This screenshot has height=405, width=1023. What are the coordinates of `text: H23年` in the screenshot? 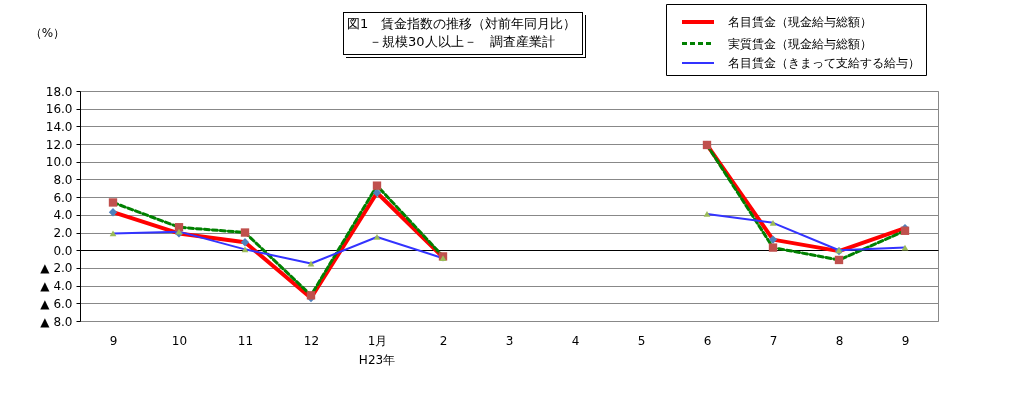 It's located at (377, 360).